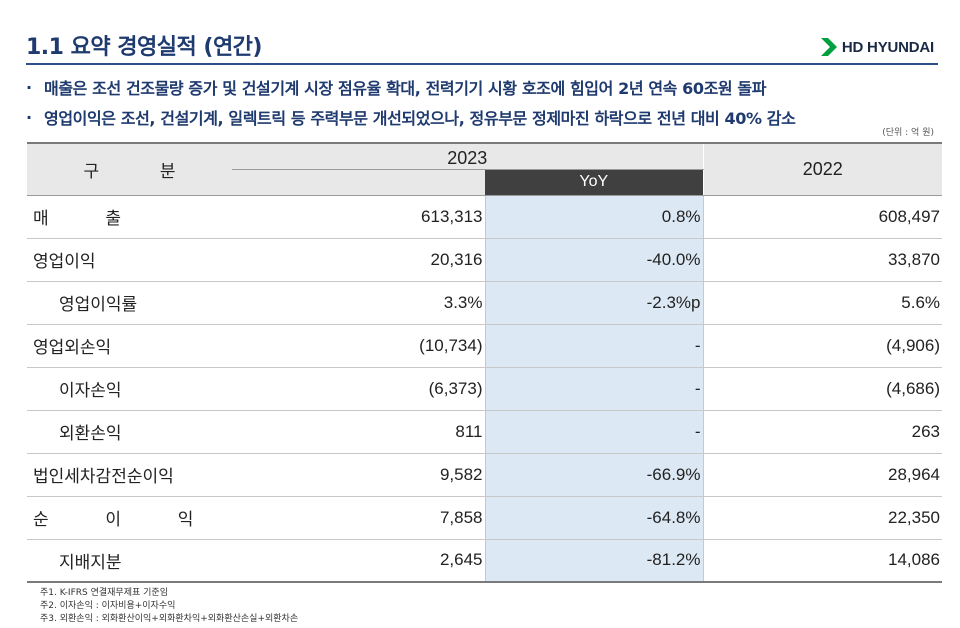 The image size is (960, 628). What do you see at coordinates (482, 64) in the screenshot?
I see `title-divider` at bounding box center [482, 64].